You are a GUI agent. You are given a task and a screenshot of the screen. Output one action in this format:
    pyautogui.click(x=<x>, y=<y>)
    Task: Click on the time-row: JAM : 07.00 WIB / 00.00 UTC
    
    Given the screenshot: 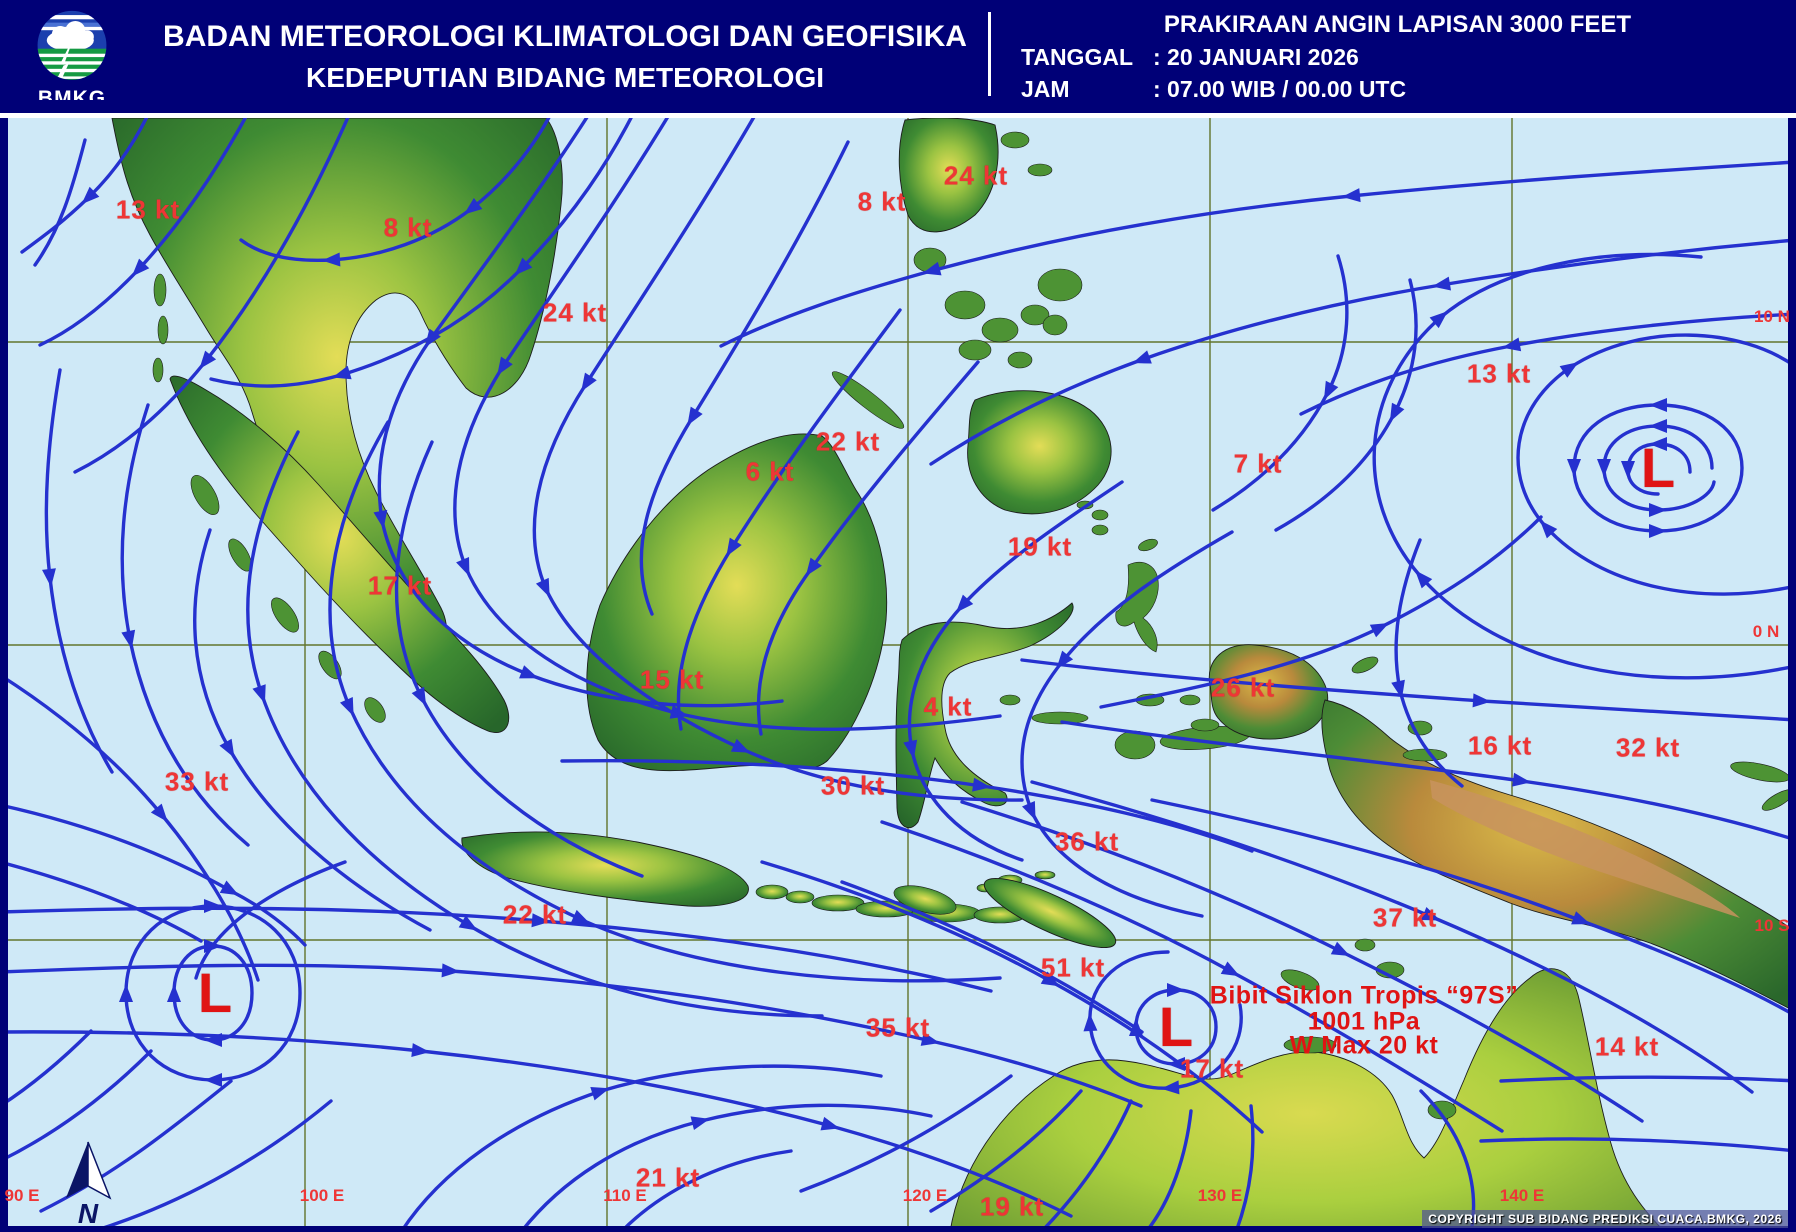 What is the action you would take?
    pyautogui.click(x=1397, y=89)
    